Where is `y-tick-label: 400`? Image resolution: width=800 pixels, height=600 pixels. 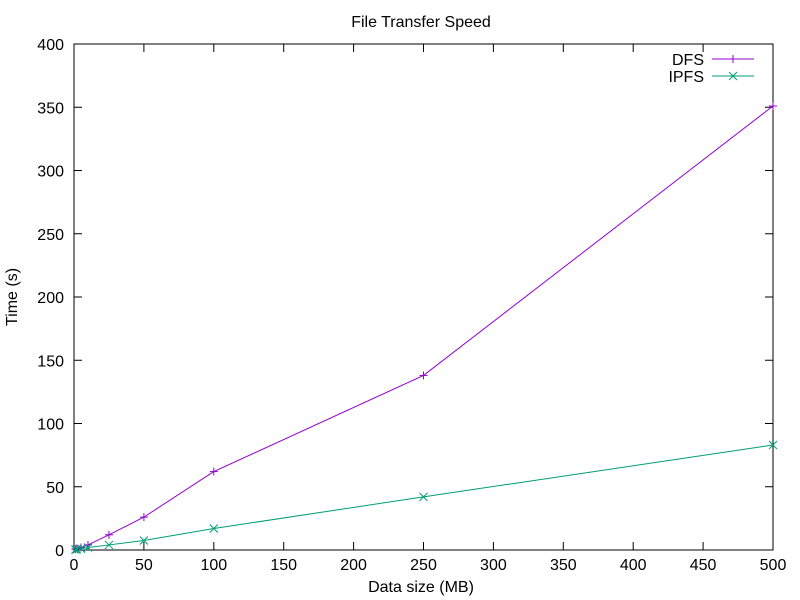 y-tick-label: 400 is located at coordinates (50, 45).